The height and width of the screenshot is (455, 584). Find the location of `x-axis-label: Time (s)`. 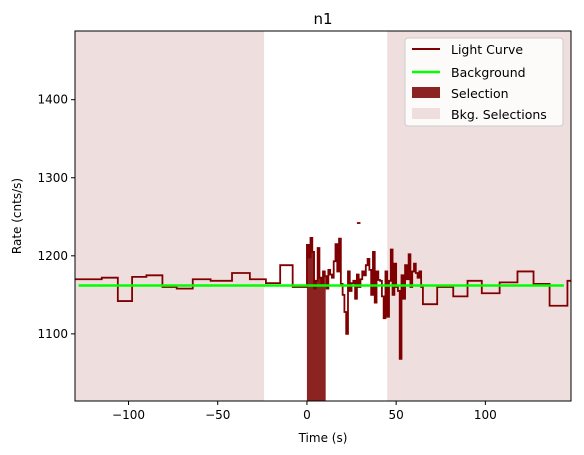

x-axis-label: Time (s) is located at coordinates (323, 438).